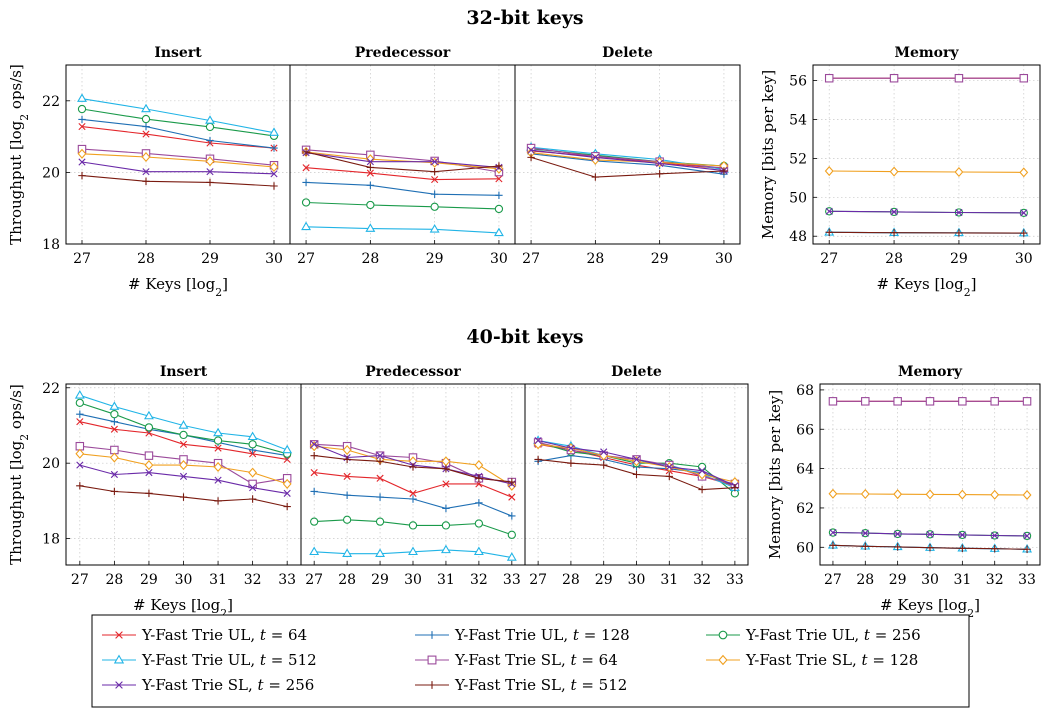 Image resolution: width=1051 pixels, height=713 pixels. I want to click on legend-label: Y-Fast Trie UL, t = 64, so click(224, 635).